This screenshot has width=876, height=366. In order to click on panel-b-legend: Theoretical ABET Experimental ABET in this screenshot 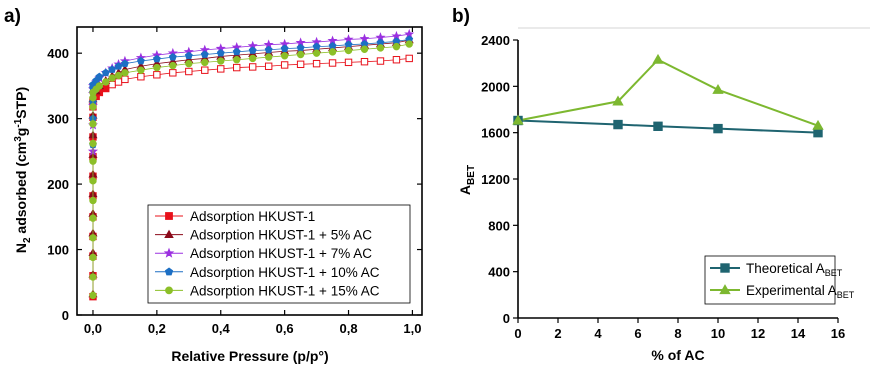, I will do `click(779, 280)`.